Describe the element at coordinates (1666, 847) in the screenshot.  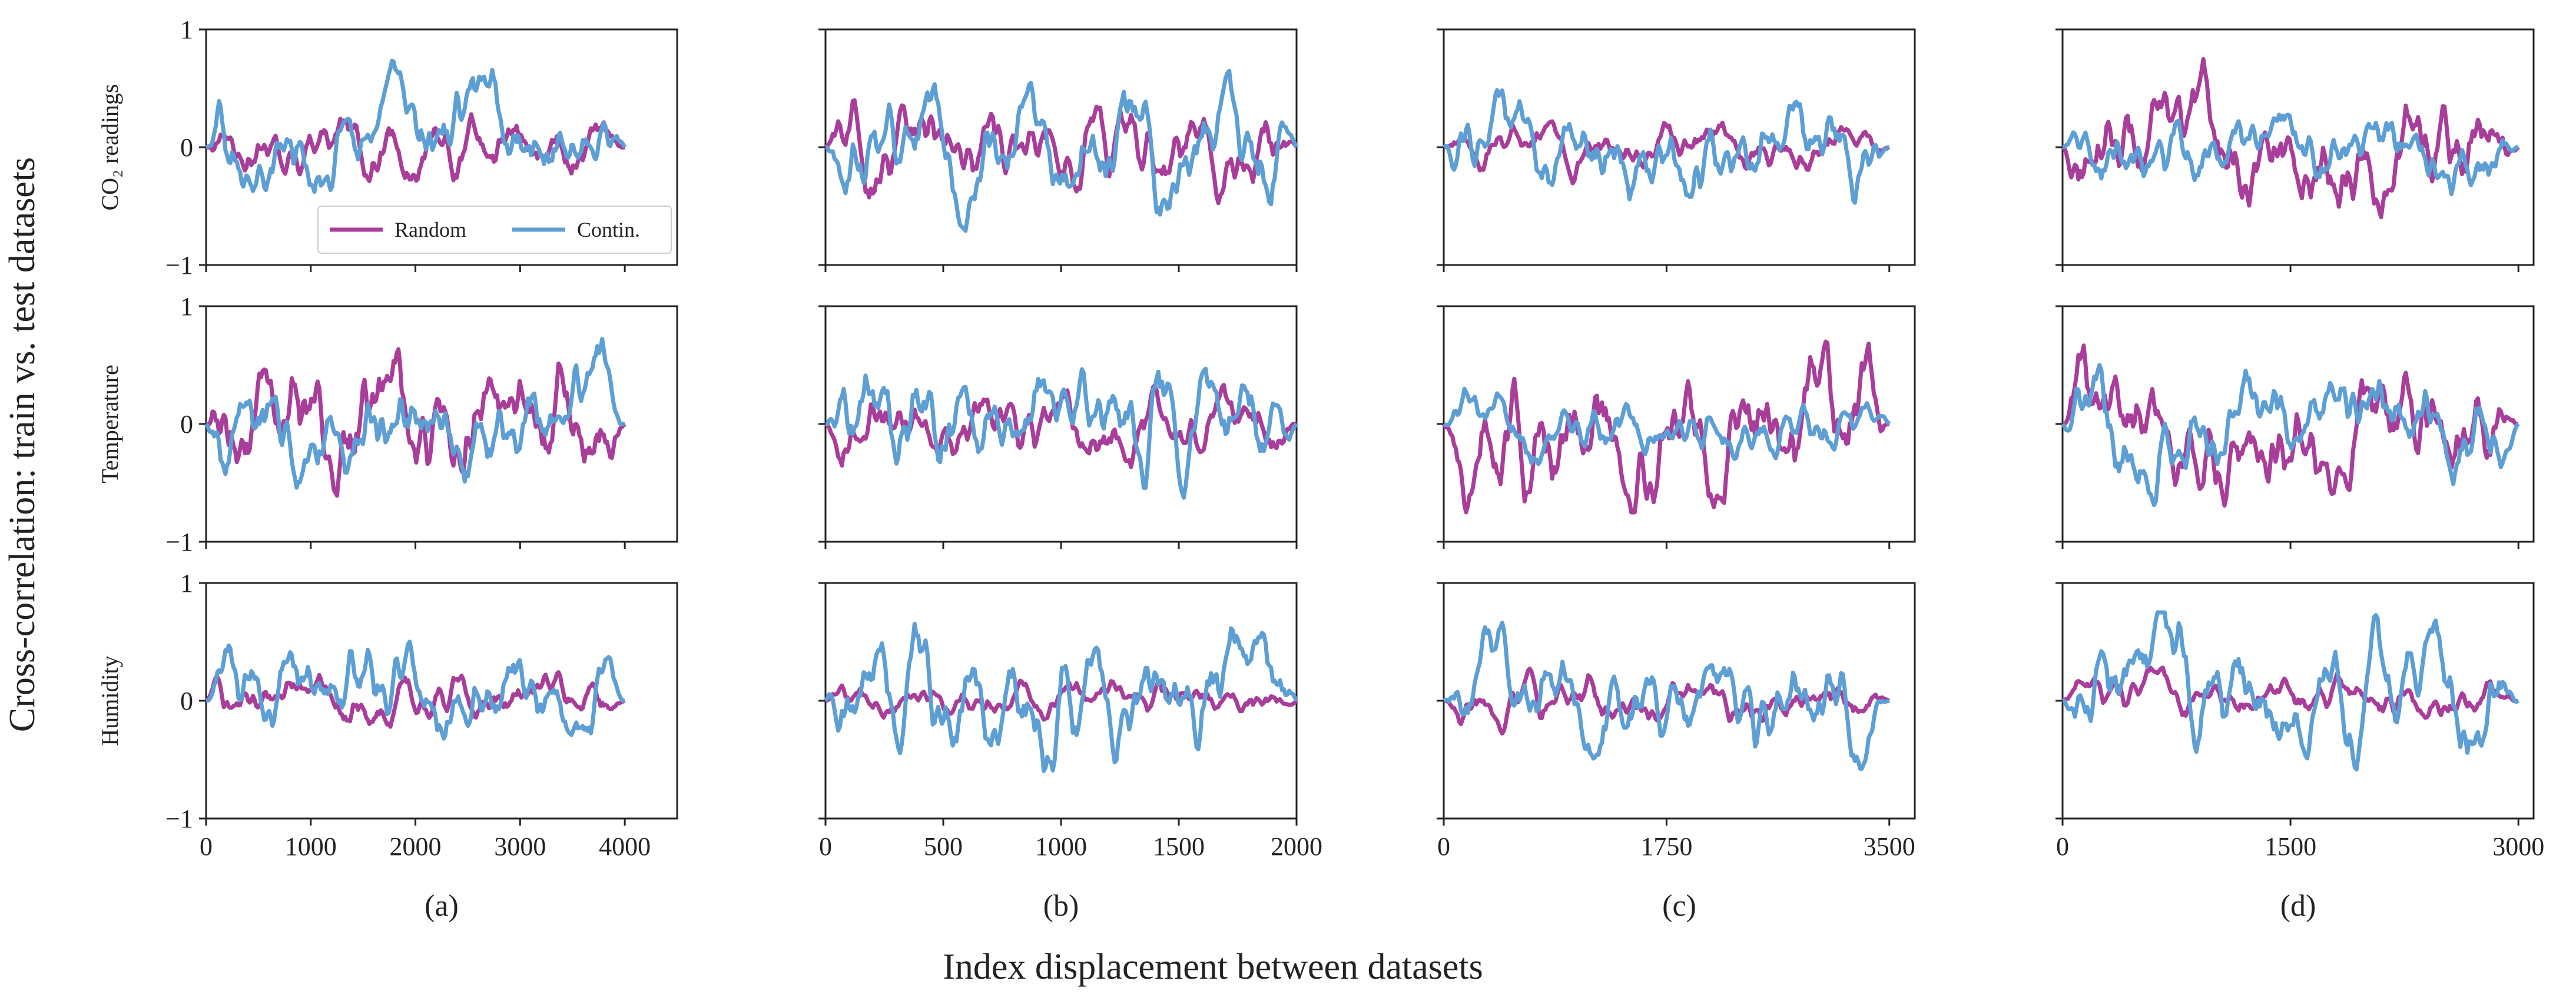
I see `x-tick-label: 1750` at that location.